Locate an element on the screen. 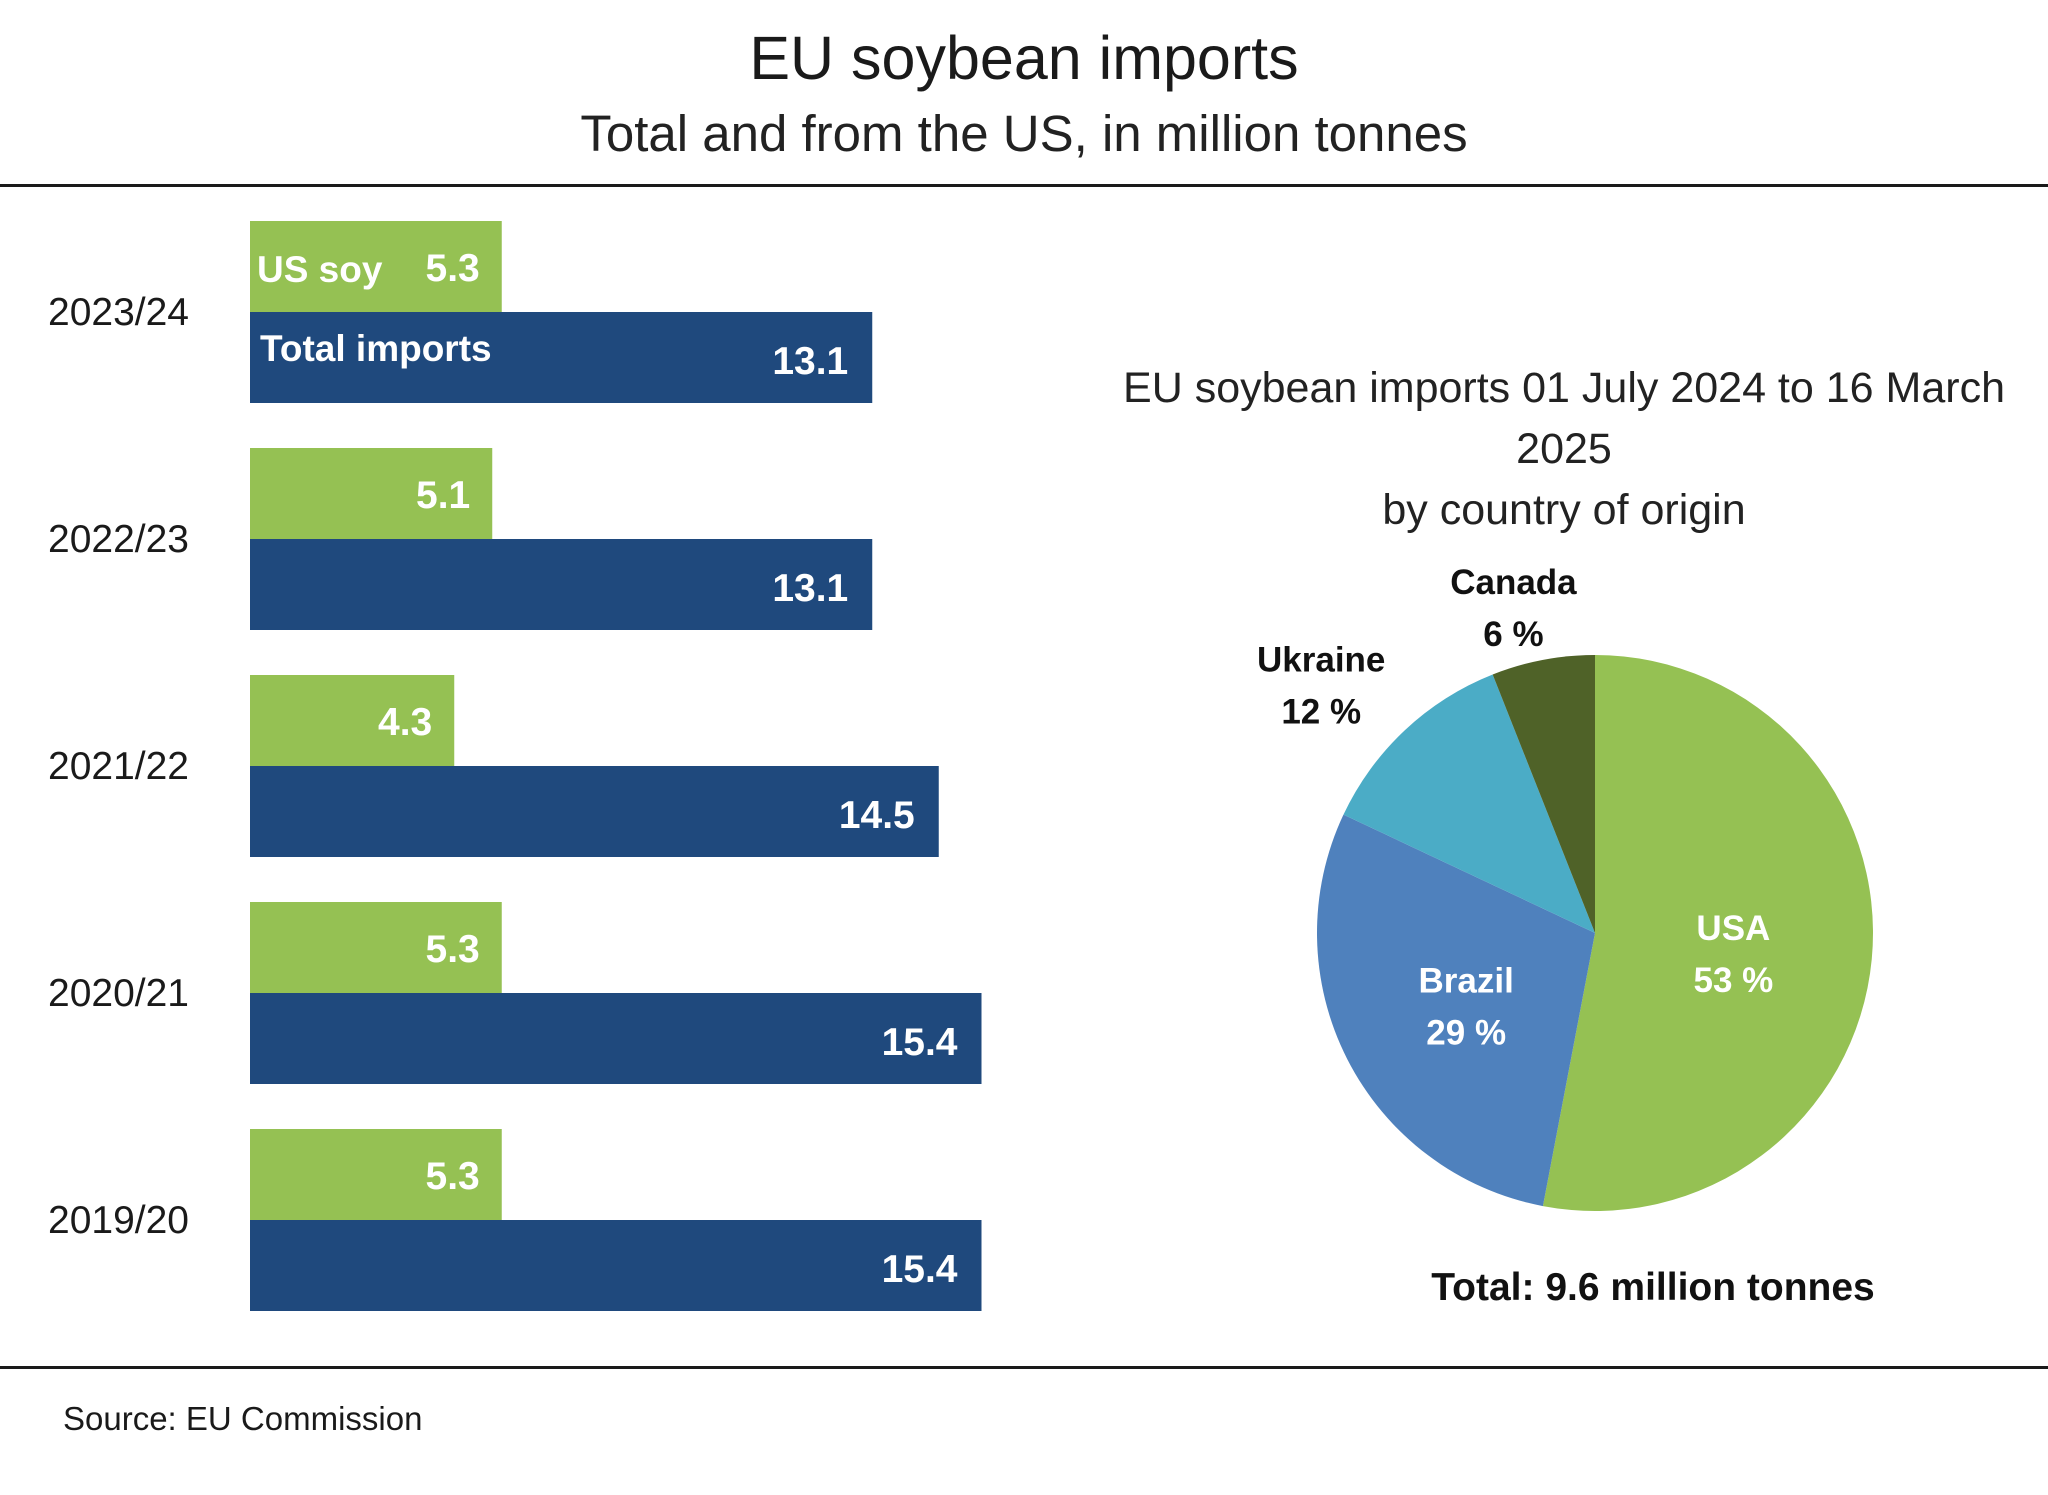 The width and height of the screenshot is (2048, 1495). value-label-total-imports: 14.5 is located at coordinates (877, 815).